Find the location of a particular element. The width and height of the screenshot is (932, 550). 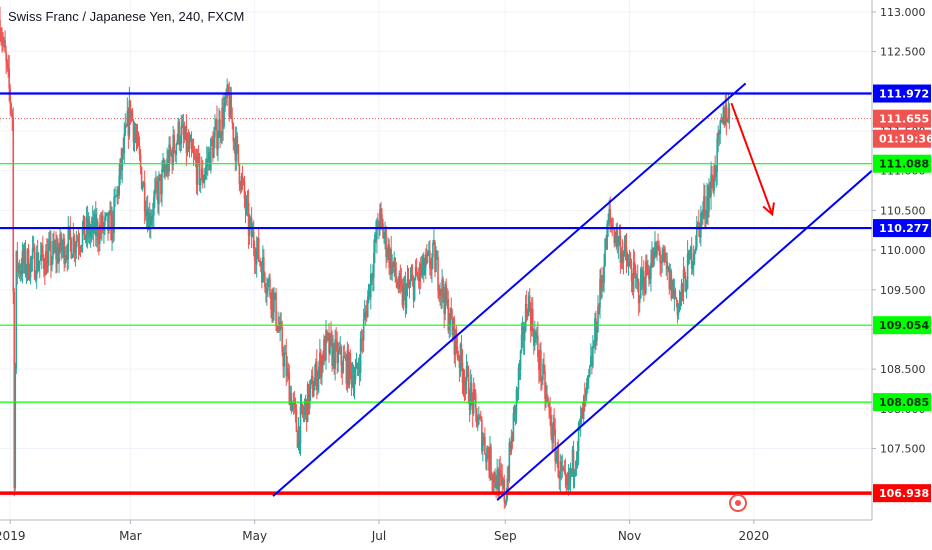

level-badge-111.088: 111.088 is located at coordinates (904, 164).